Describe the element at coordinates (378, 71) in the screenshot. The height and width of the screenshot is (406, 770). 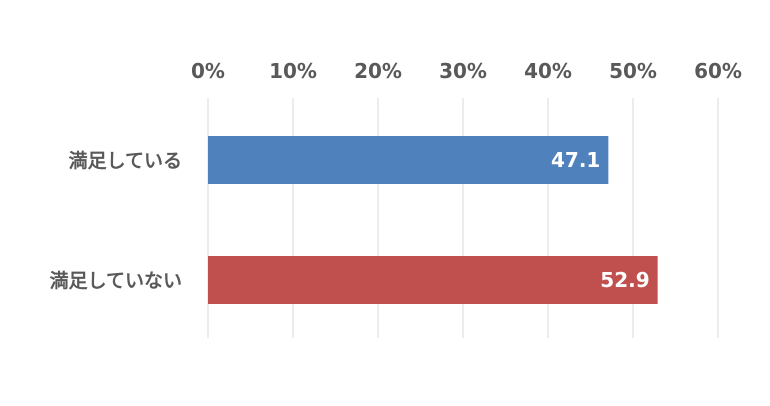
I see `x-tick-label: 20%` at that location.